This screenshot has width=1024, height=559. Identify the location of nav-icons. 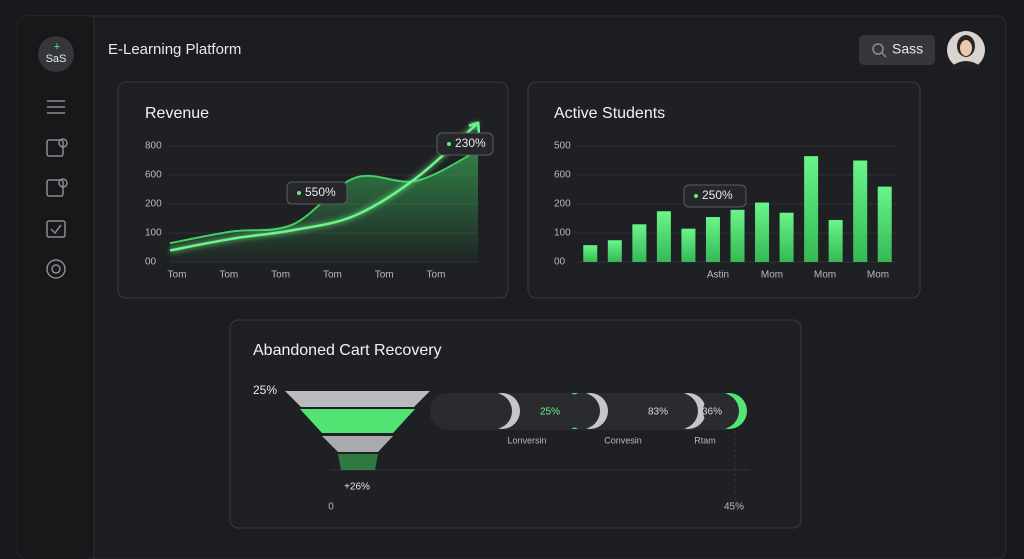
(57, 189).